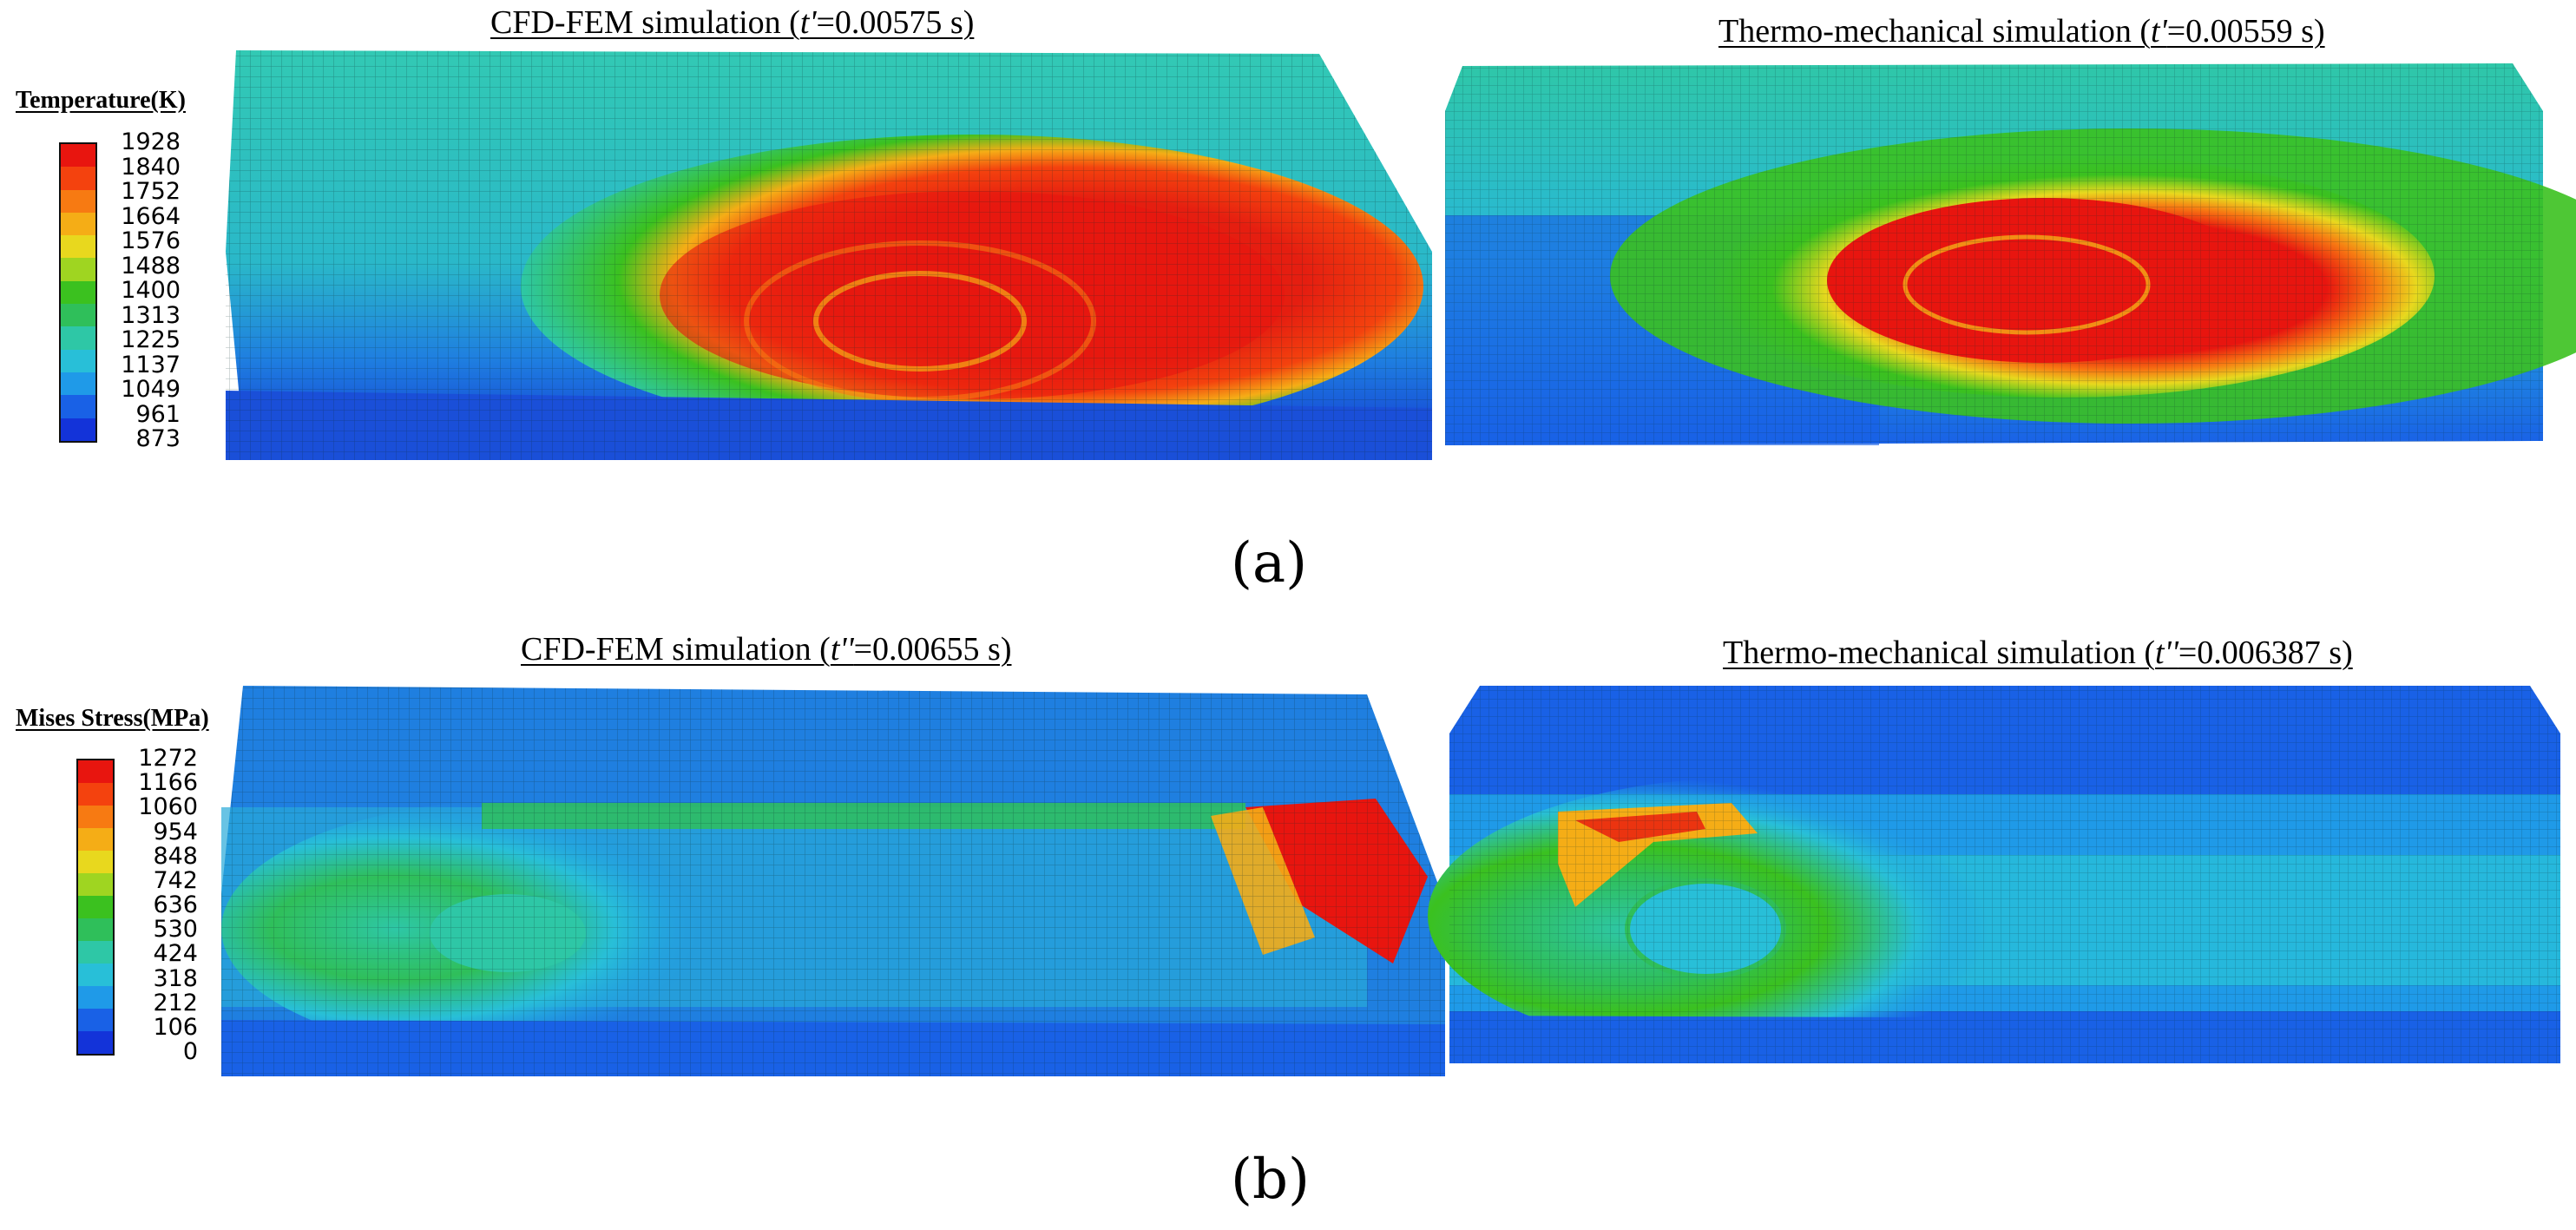 This screenshot has width=2576, height=1230. I want to click on stress-legend-title: Mises Stress(MPa), so click(113, 718).